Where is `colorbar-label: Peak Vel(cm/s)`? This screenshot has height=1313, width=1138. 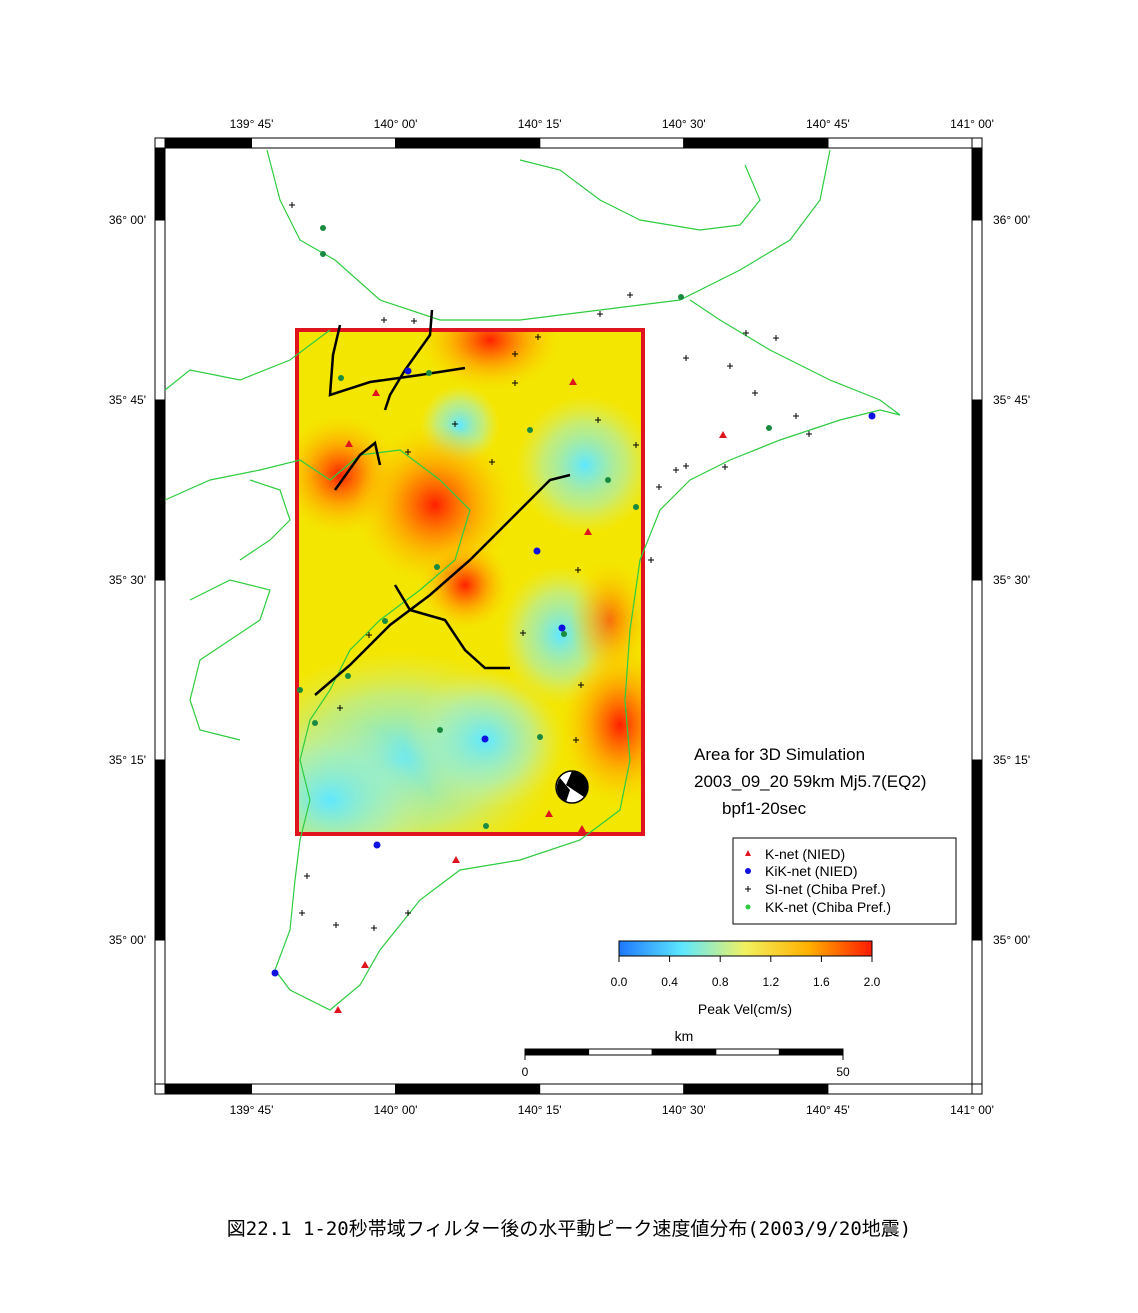 colorbar-label: Peak Vel(cm/s) is located at coordinates (745, 1009).